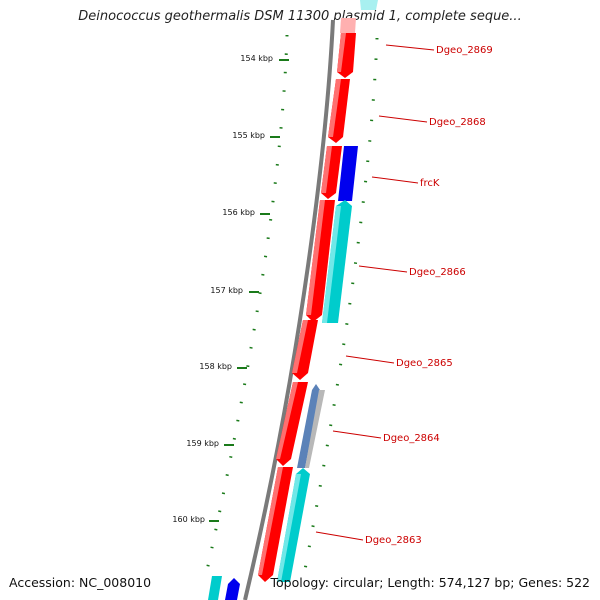 The width and height of the screenshot is (600, 600). I want to click on gene-label: Dgeo_2866, so click(437, 272).